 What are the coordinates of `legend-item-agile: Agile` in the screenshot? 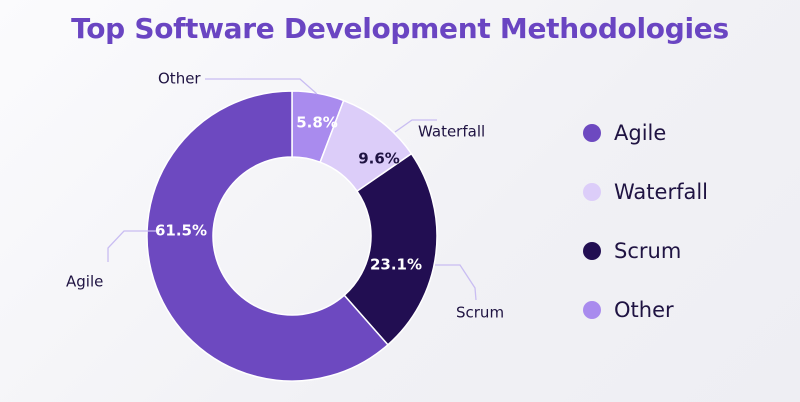 It's located at (688, 133).